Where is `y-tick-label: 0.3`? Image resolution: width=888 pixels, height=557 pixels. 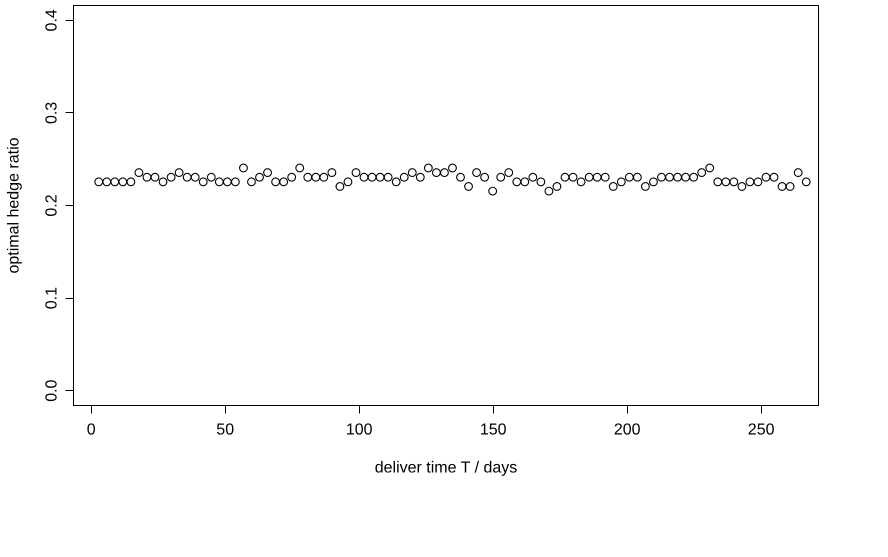 y-tick-label: 0.3 is located at coordinates (52, 113).